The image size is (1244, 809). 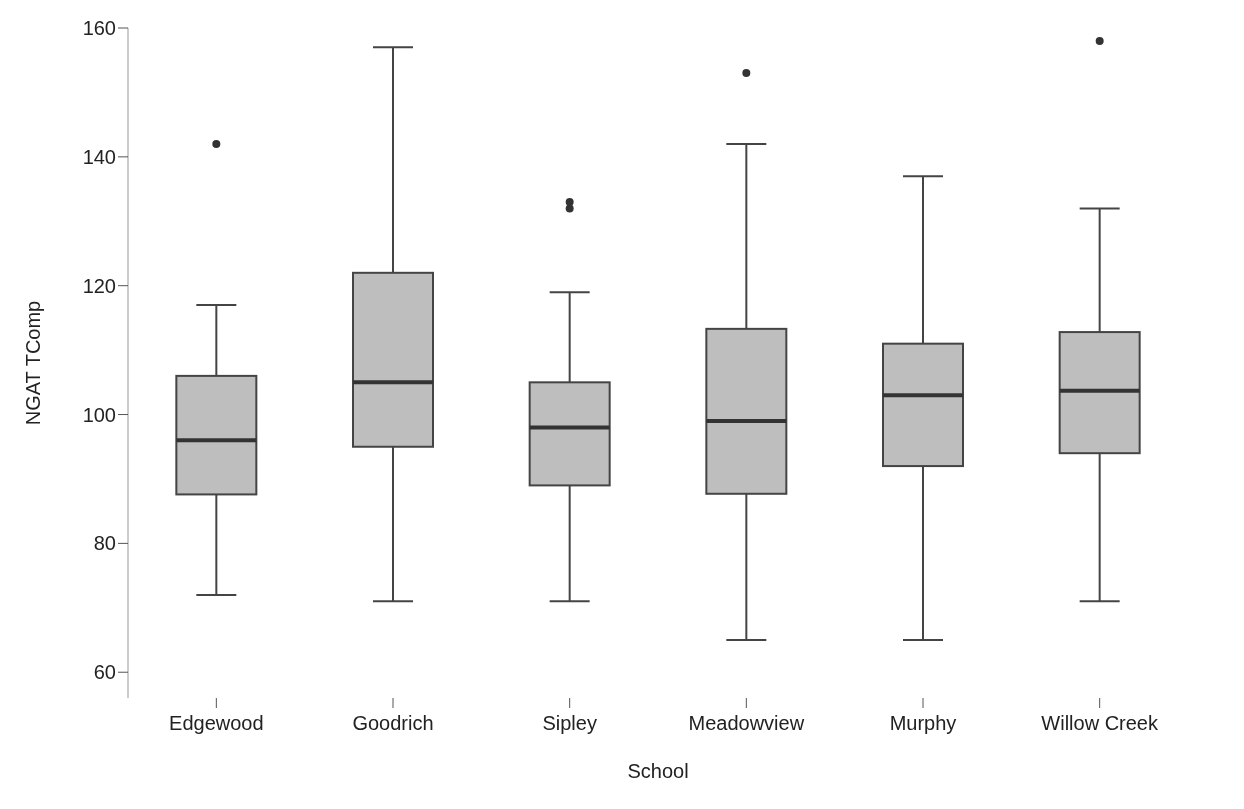 What do you see at coordinates (216, 723) in the screenshot?
I see `x-tick-label: Edgewood` at bounding box center [216, 723].